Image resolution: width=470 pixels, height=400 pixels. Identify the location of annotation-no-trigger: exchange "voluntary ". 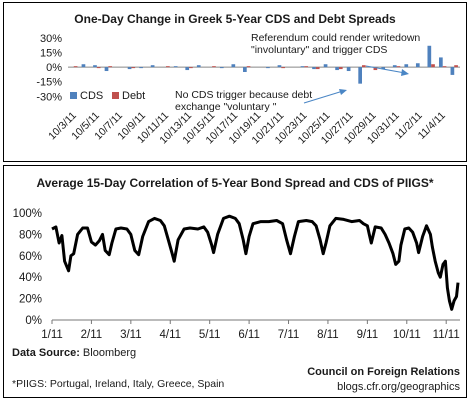
(226, 107).